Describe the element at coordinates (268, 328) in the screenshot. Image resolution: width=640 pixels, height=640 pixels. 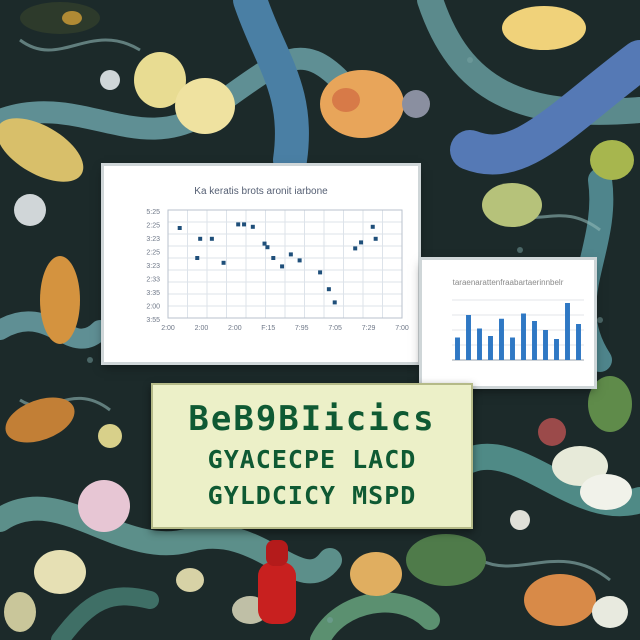
I see `x-tick-label: F:15` at that location.